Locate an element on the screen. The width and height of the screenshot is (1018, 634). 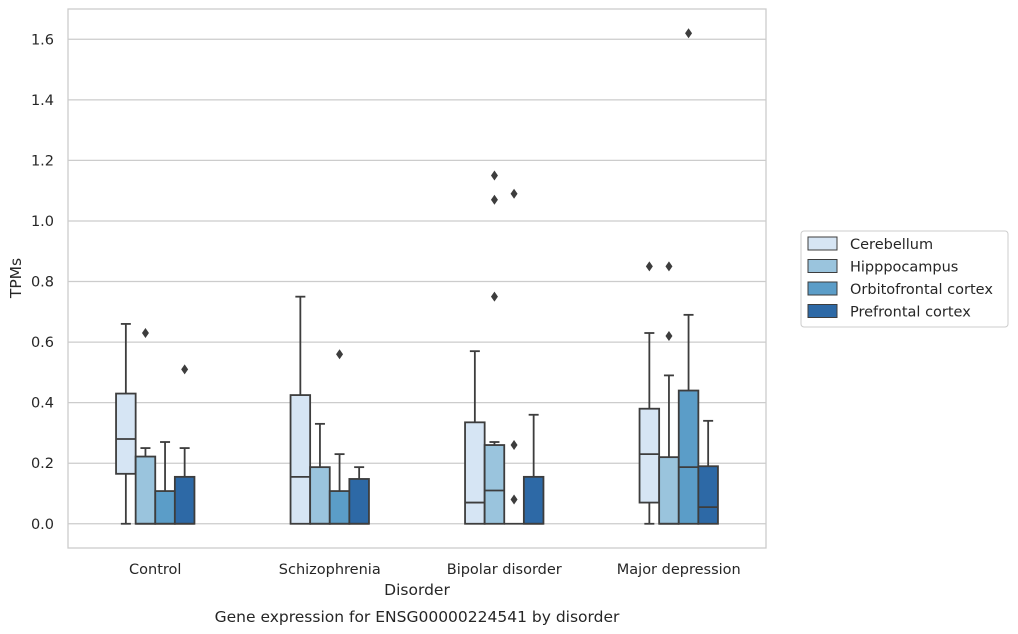
x-tick-label: Bipolar disorder is located at coordinates (504, 570).